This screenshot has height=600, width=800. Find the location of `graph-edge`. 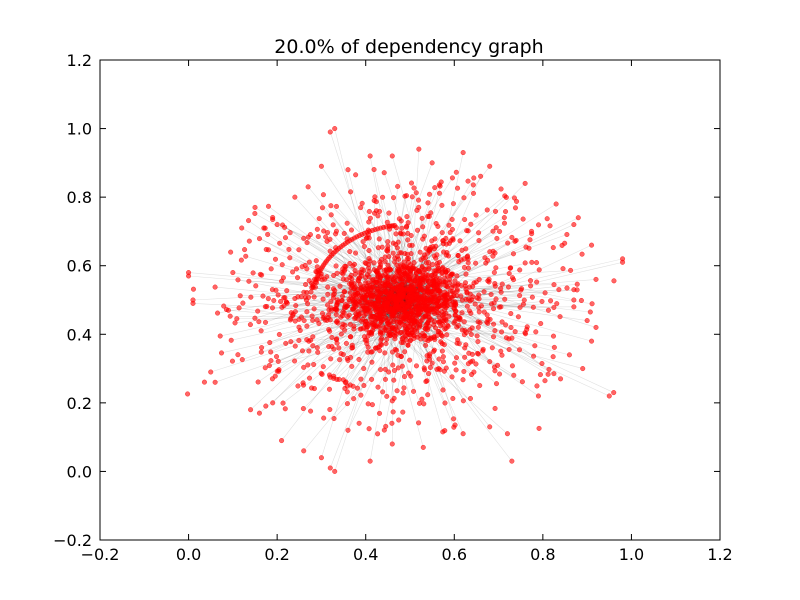

graph-edge is located at coordinates (404, 247).